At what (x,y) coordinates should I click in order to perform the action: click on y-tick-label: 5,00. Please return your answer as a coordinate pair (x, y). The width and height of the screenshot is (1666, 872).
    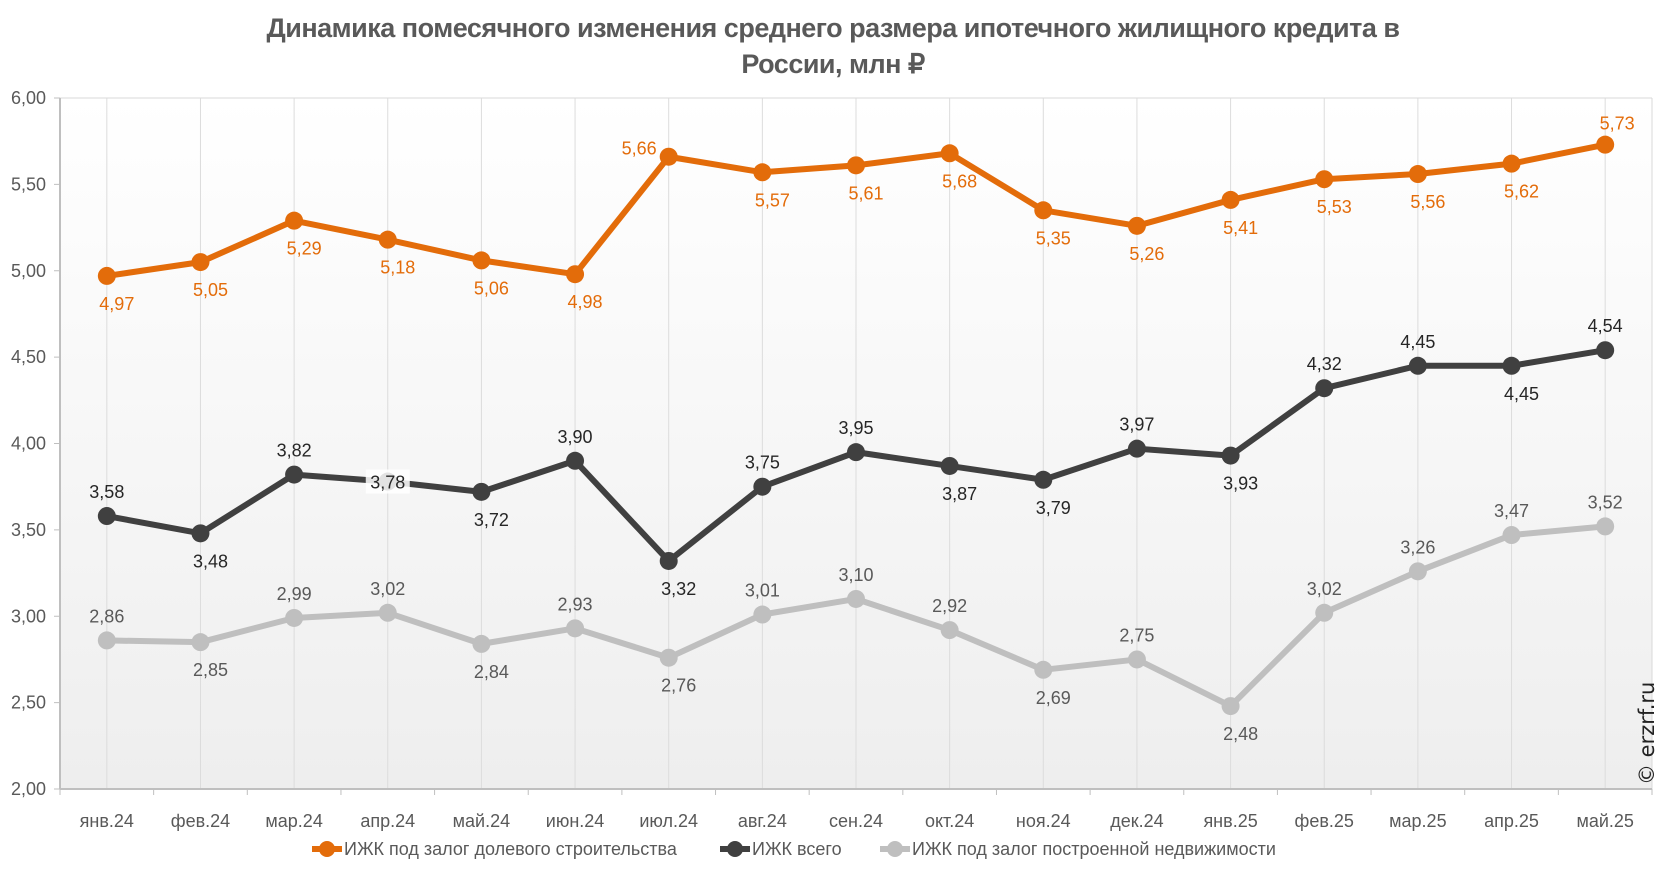
    Looking at the image, I should click on (28, 271).